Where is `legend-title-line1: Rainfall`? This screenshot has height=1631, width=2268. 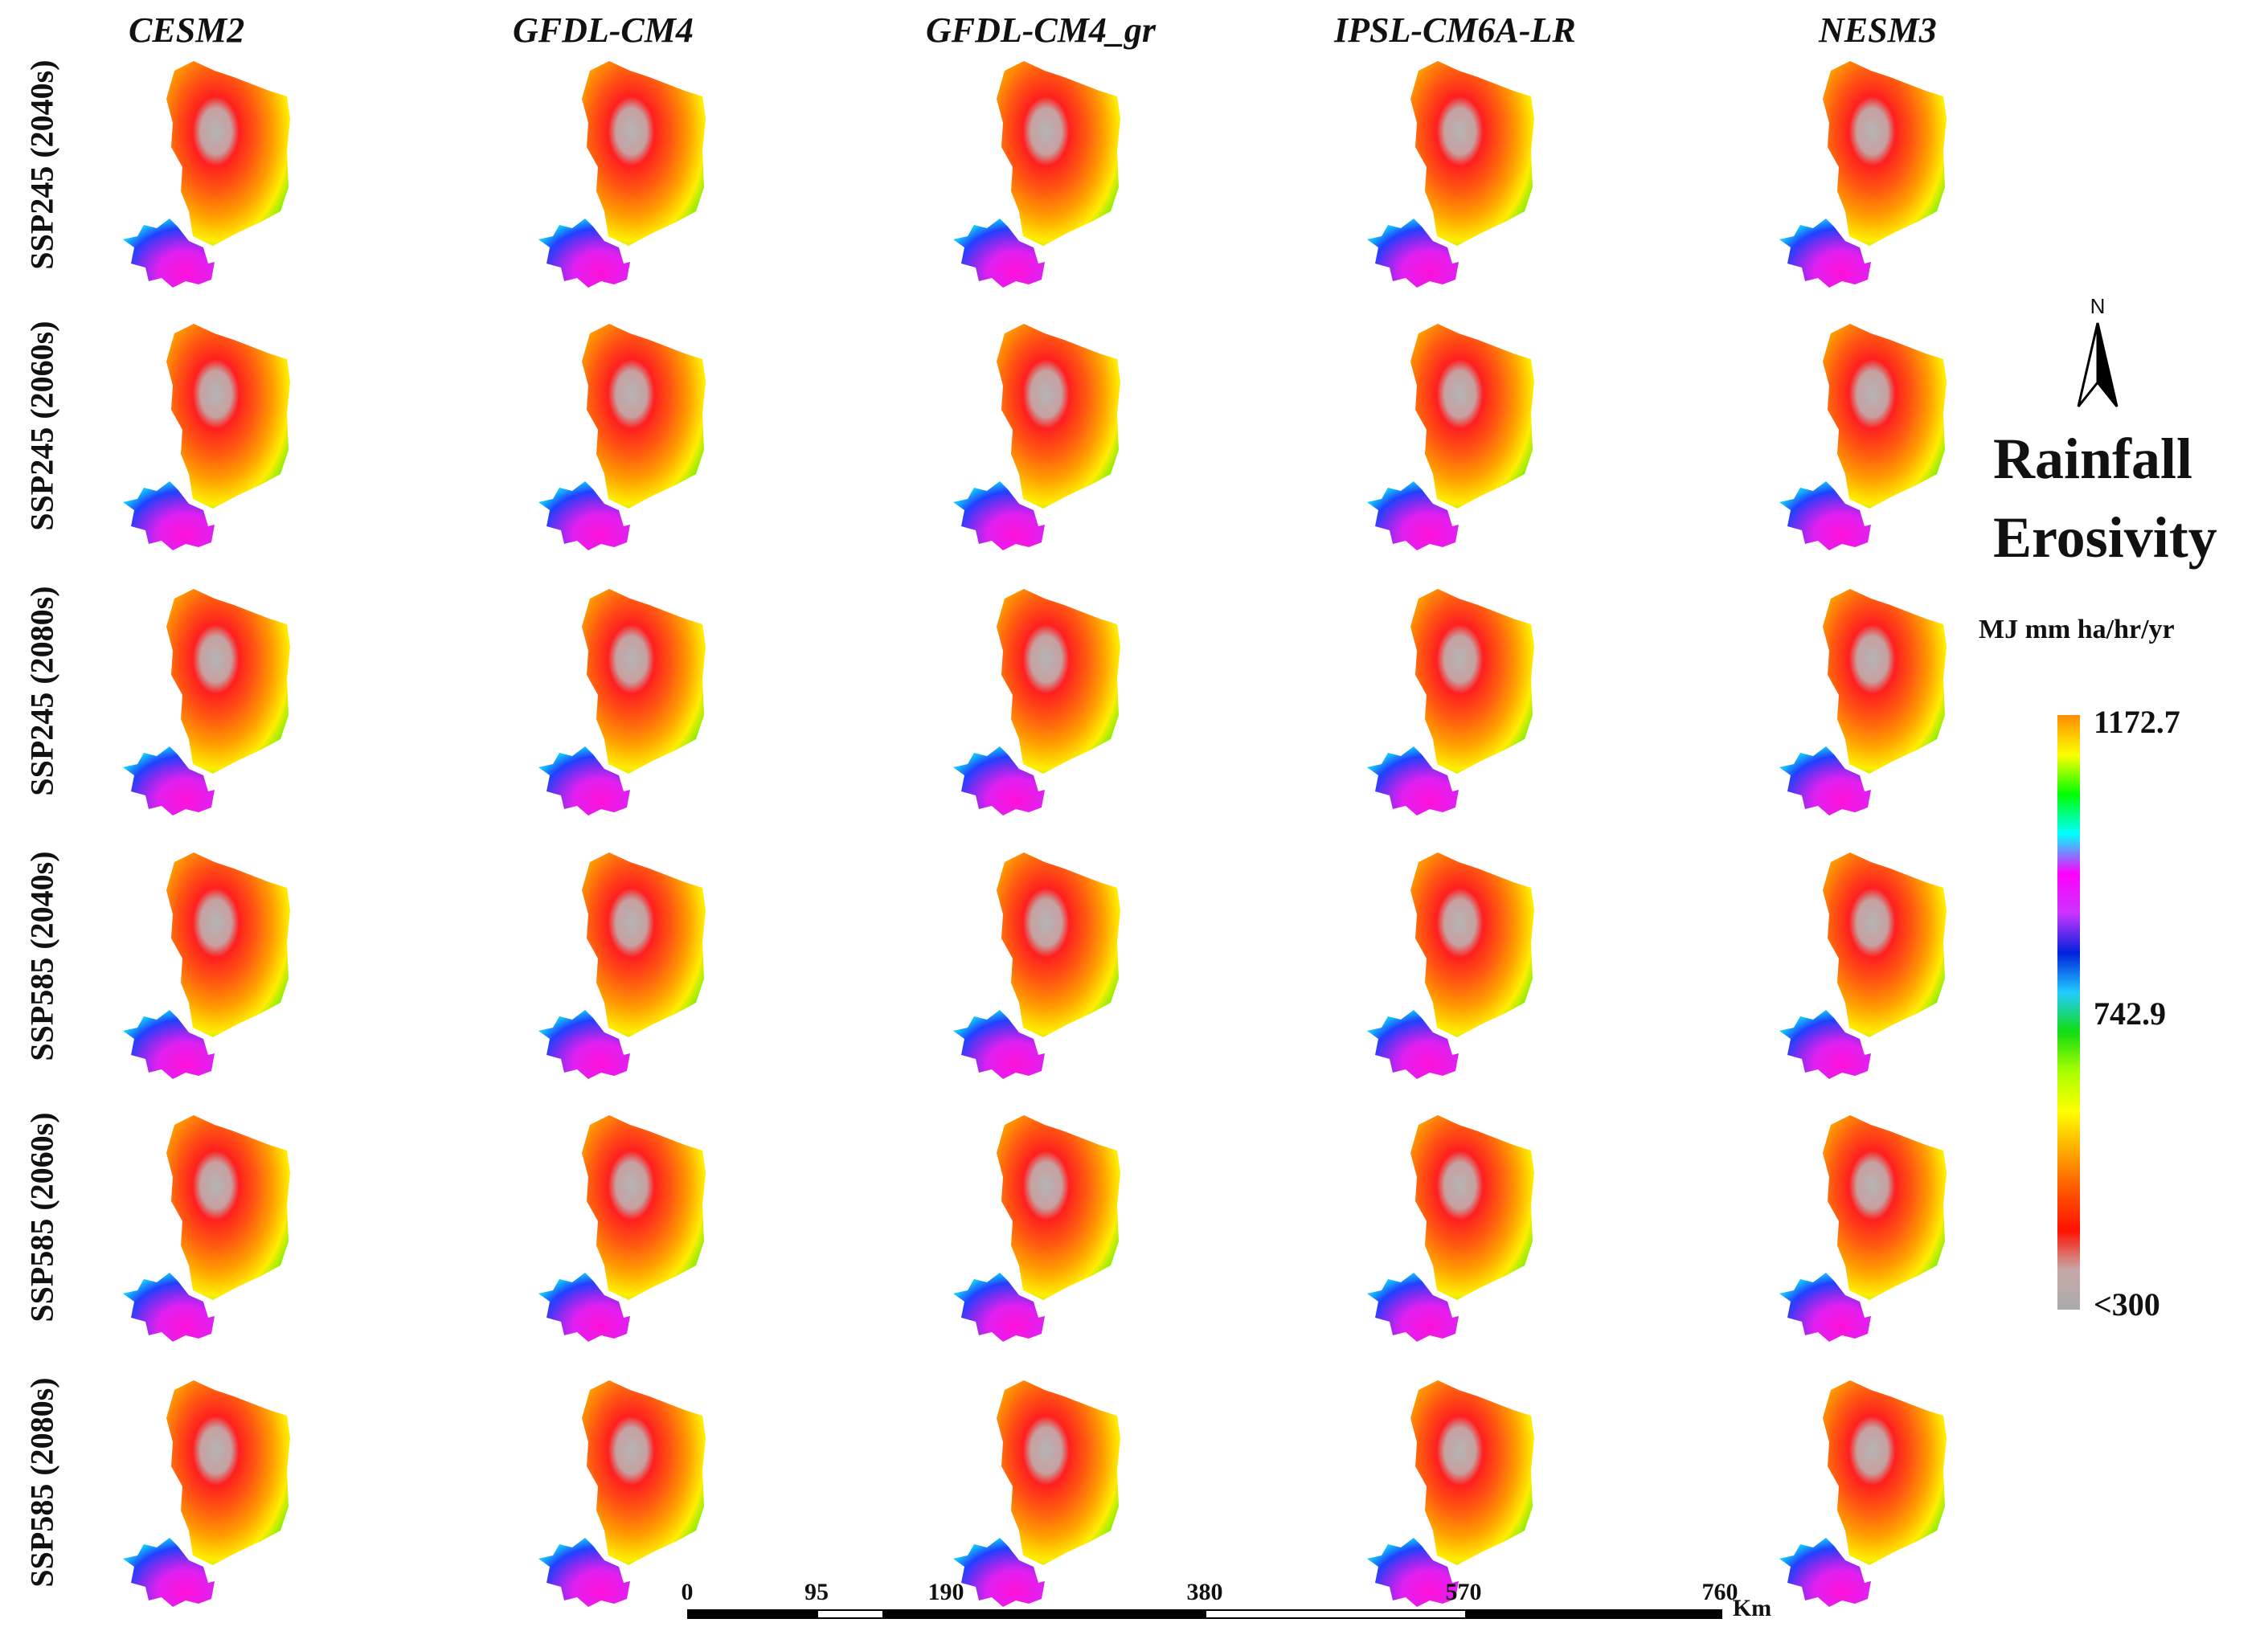
legend-title-line1: Rainfall is located at coordinates (2093, 459).